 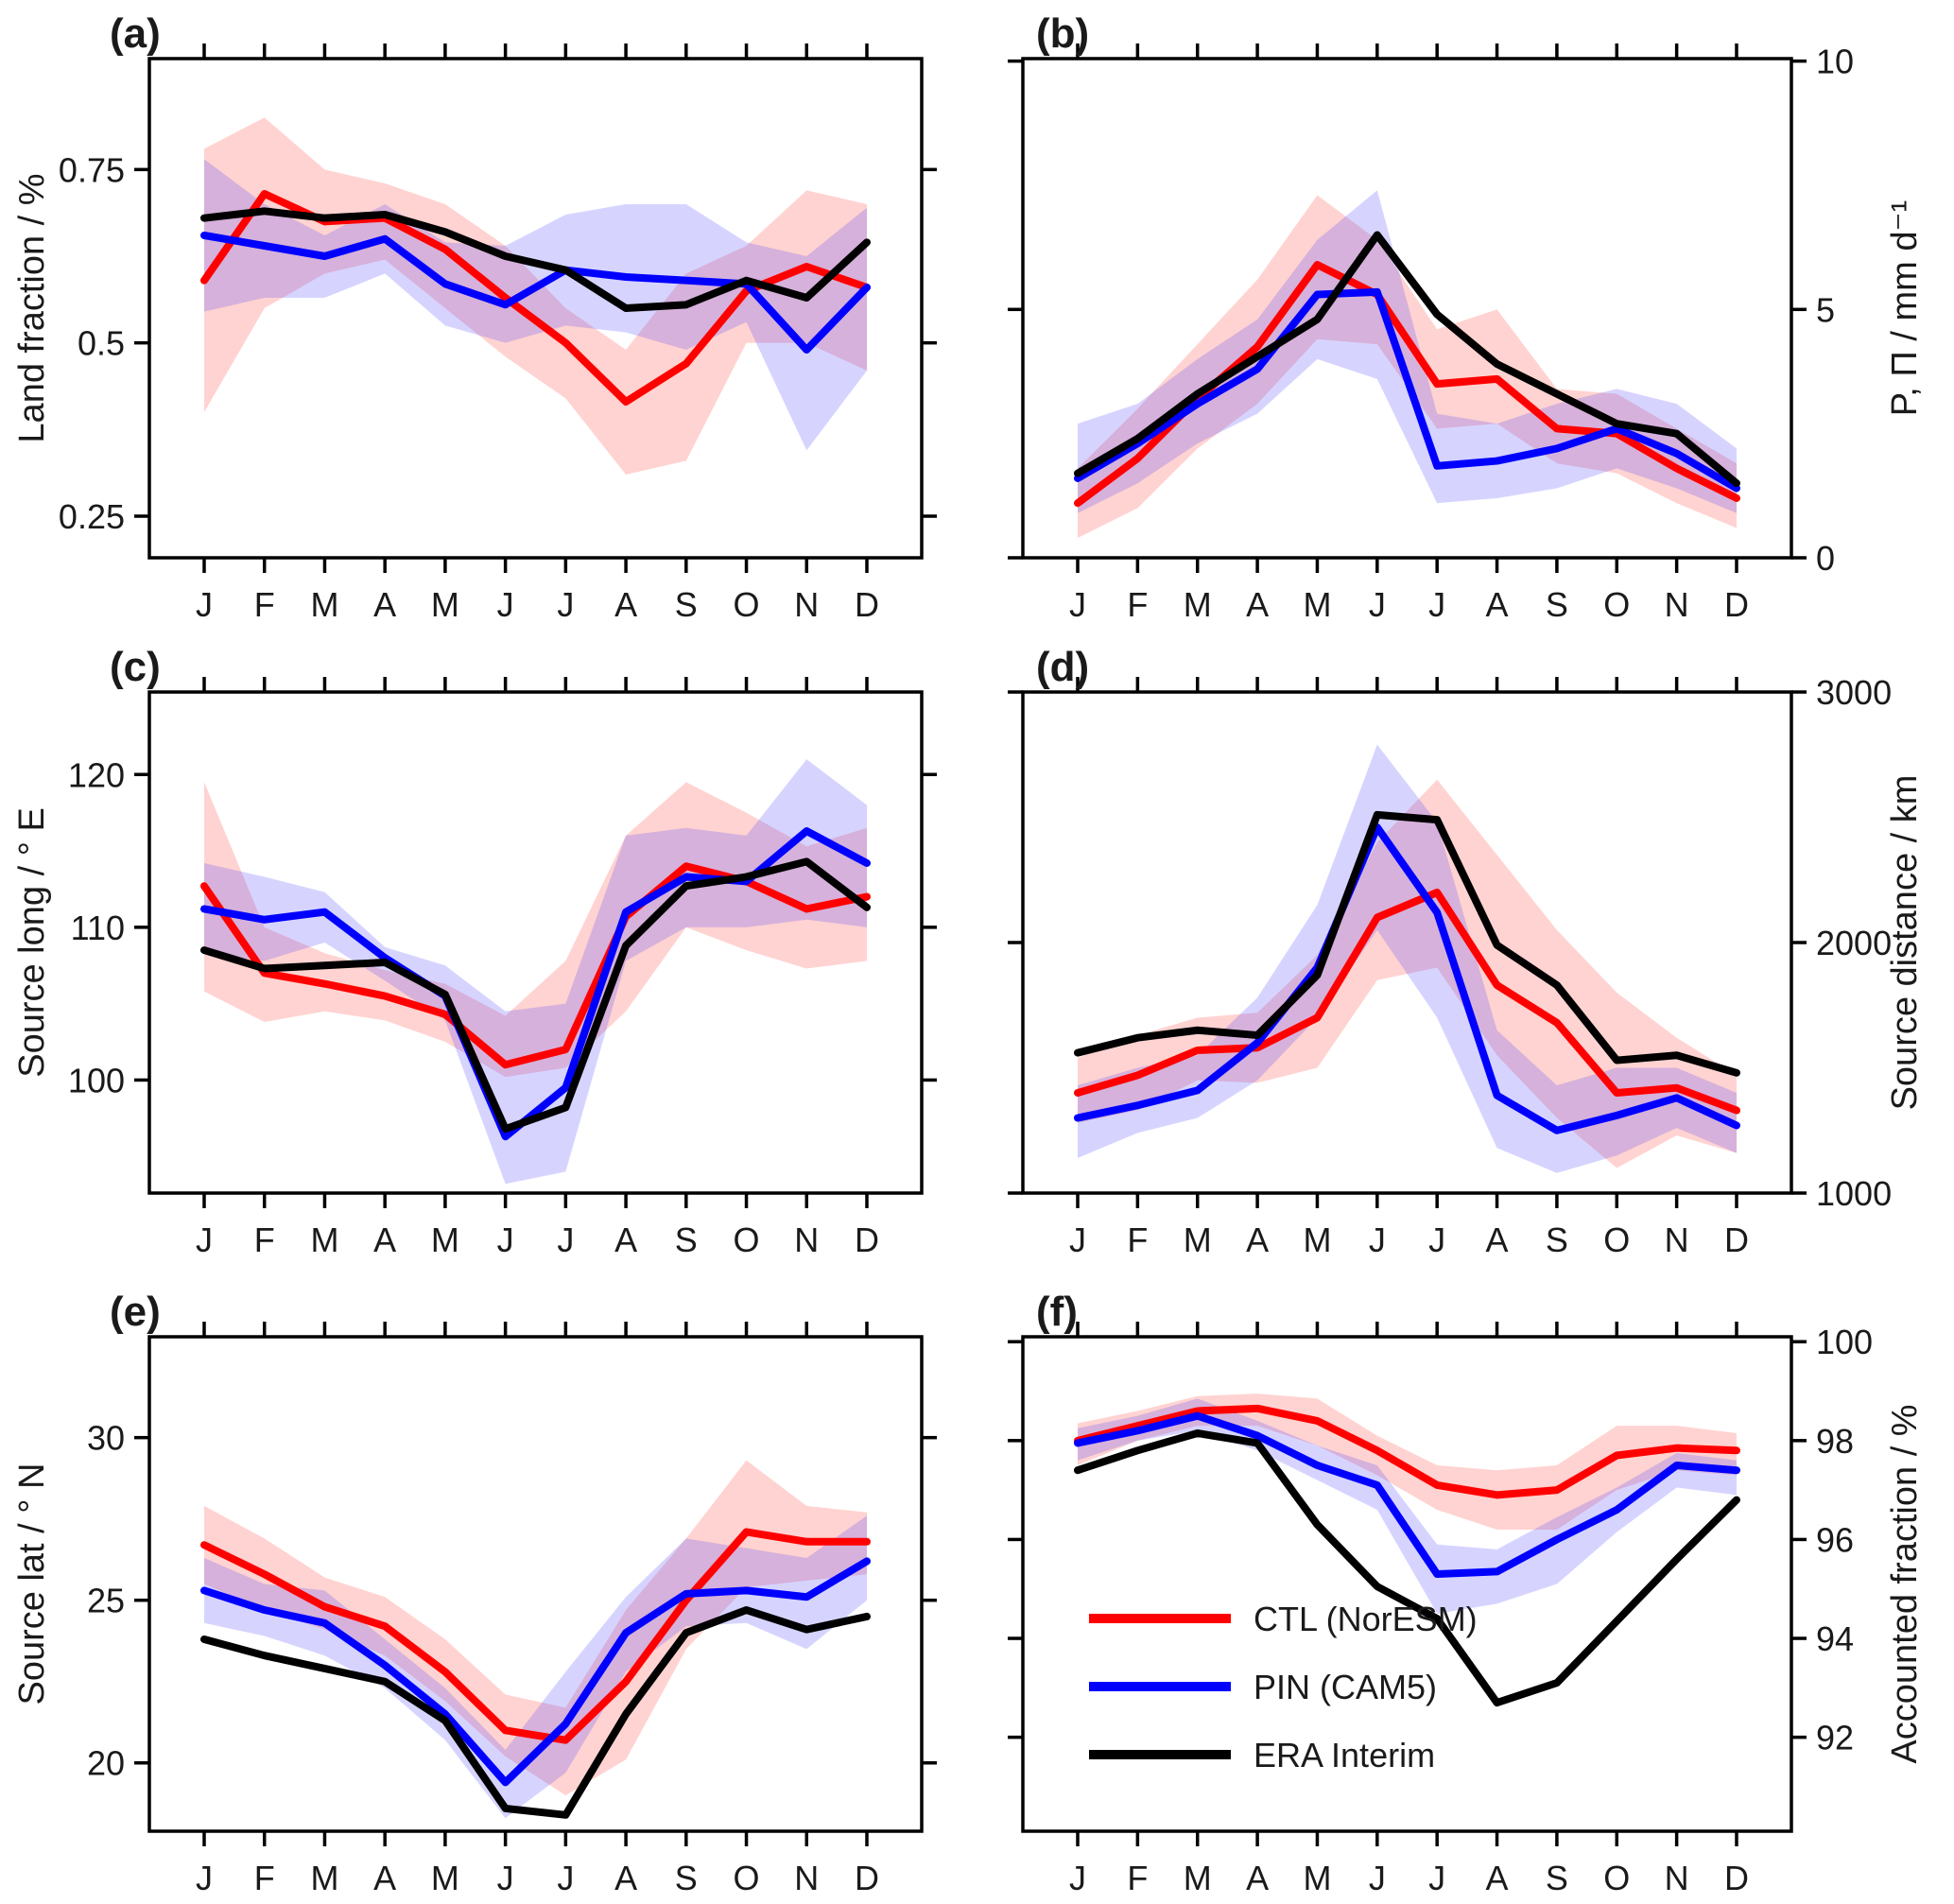 What do you see at coordinates (92, 169) in the screenshot?
I see `y-tick-label: 0.75` at bounding box center [92, 169].